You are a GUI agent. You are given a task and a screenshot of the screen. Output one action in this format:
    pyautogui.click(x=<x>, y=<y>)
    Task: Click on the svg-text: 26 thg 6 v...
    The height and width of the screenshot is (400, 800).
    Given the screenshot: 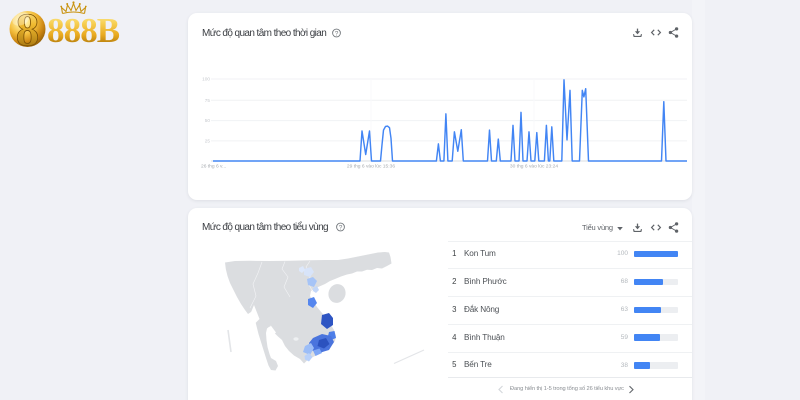 What is the action you would take?
    pyautogui.click(x=213, y=166)
    